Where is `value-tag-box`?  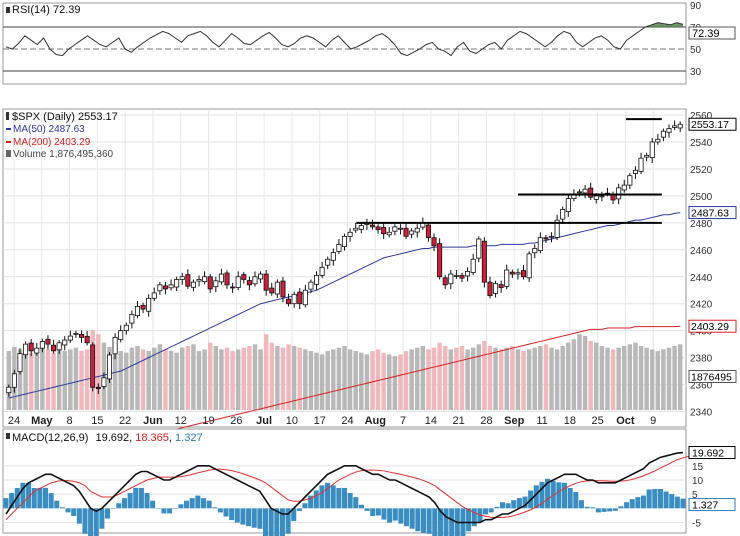
value-tag-box is located at coordinates (712, 376).